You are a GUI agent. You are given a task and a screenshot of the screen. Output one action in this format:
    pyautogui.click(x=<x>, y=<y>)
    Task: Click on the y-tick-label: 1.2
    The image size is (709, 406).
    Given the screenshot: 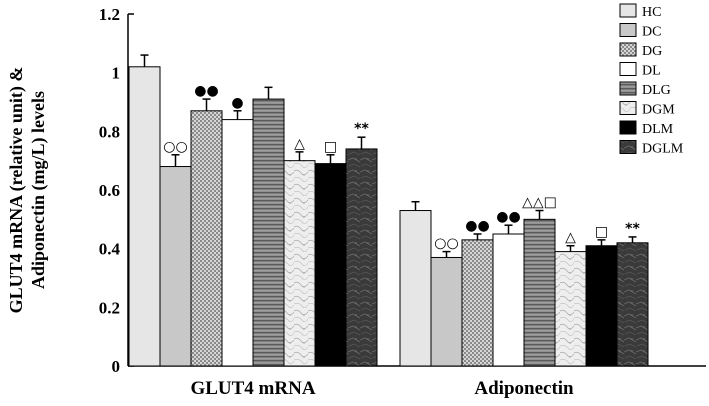 What is the action you would take?
    pyautogui.click(x=109, y=14)
    